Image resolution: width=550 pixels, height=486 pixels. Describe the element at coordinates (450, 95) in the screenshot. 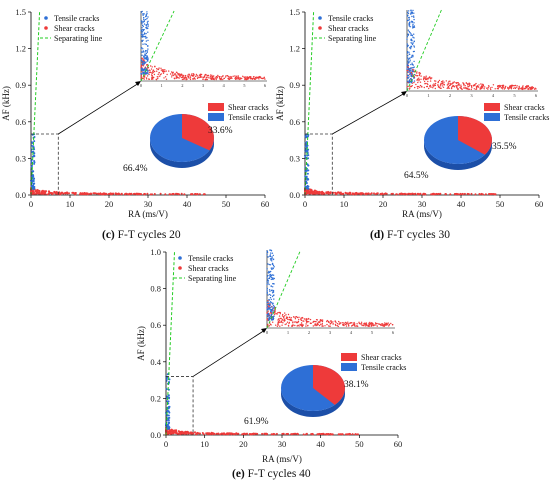

I see `inset-x-tick-label: 2` at that location.